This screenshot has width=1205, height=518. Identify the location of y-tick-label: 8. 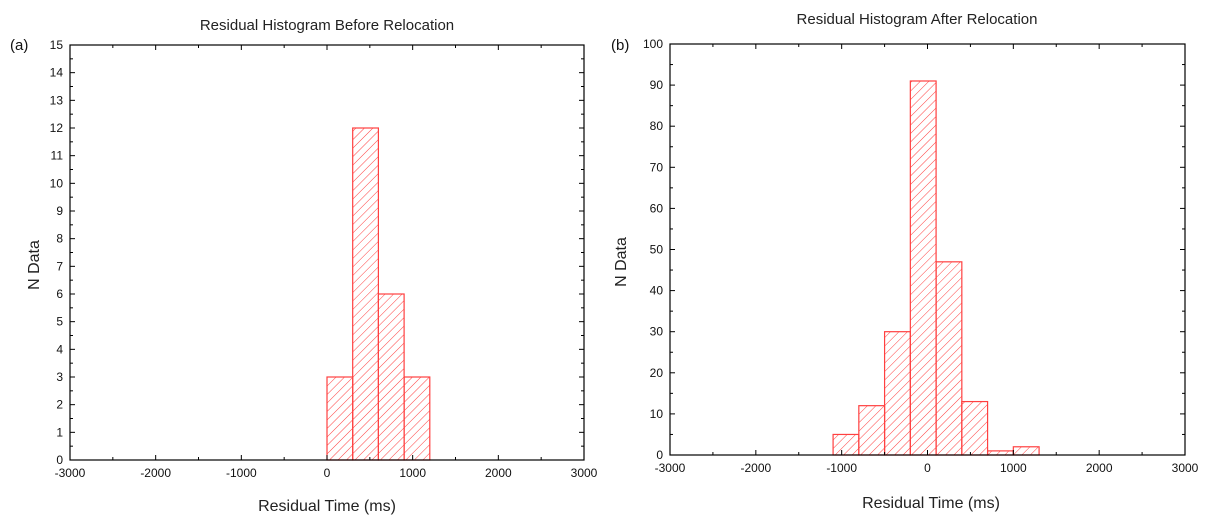
(59, 239).